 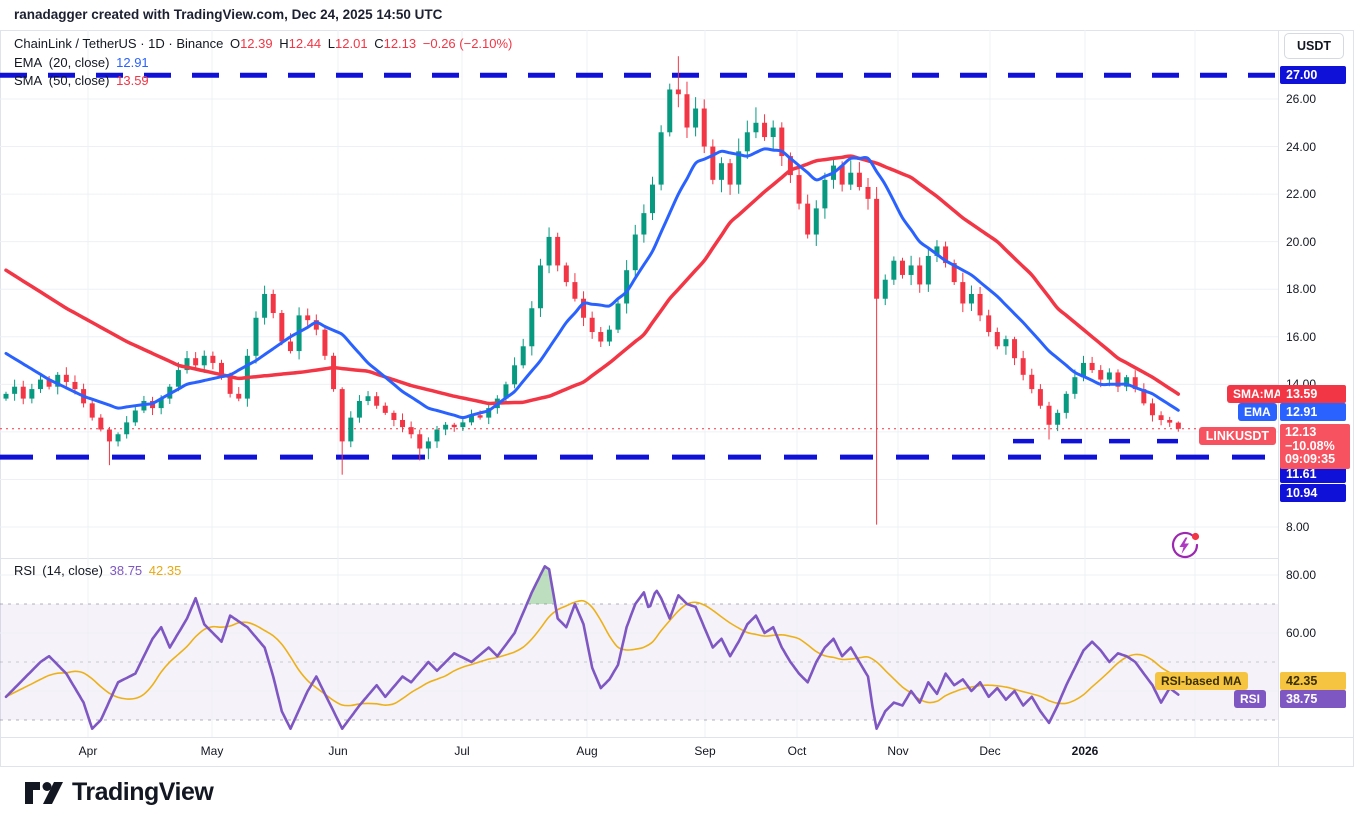 I want to click on time-label: Apr, so click(x=88, y=751).